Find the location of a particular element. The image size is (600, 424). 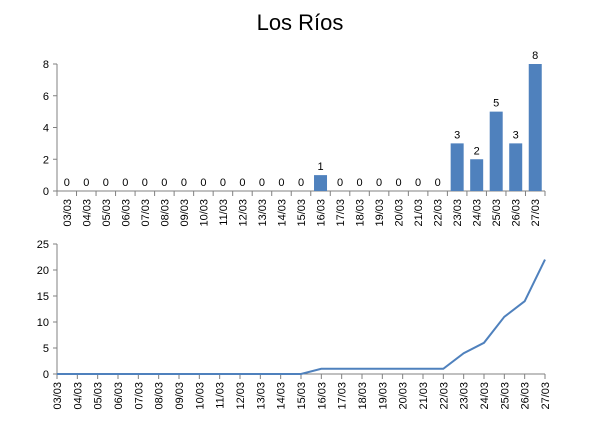

bar-data-label: 2 is located at coordinates (477, 151).